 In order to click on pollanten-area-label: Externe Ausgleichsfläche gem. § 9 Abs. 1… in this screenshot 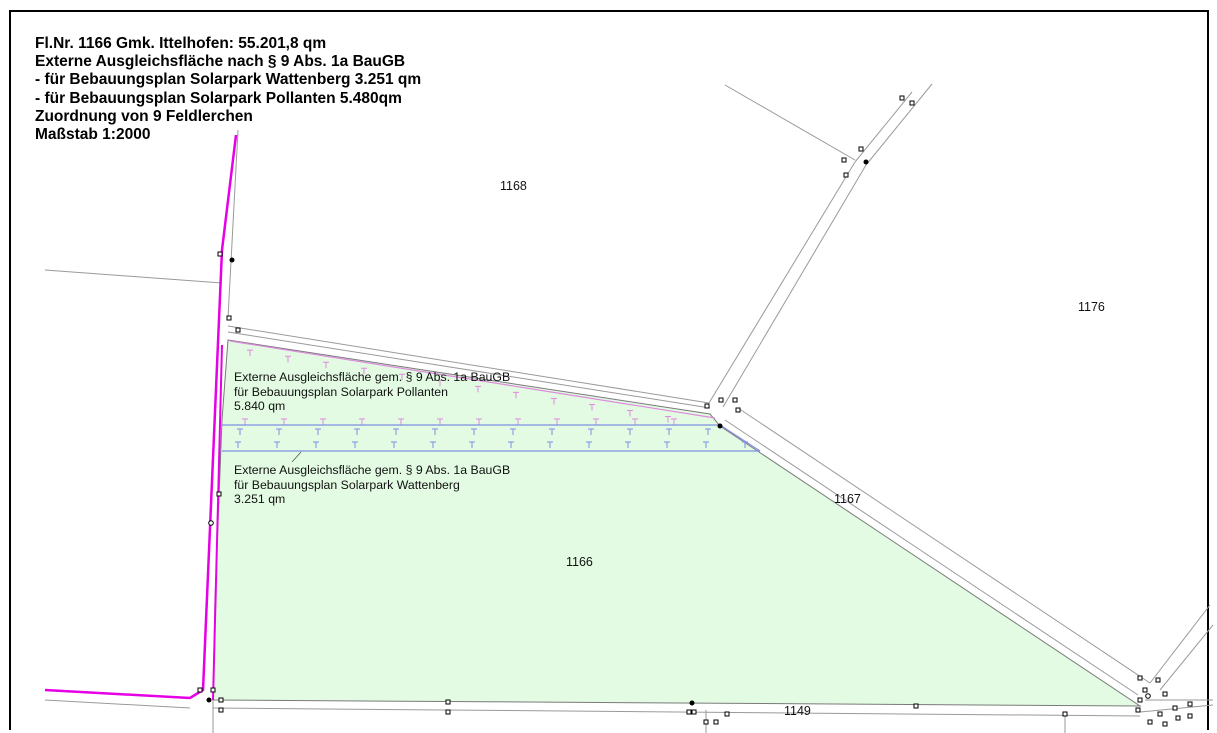, I will do `click(372, 392)`.